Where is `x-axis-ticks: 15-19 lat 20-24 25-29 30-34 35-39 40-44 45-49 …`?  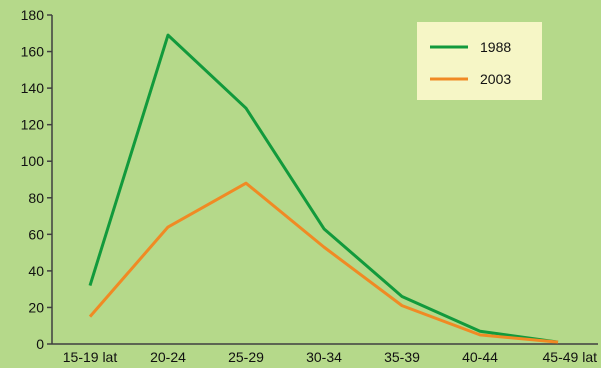 x-axis-ticks: 15-19 lat 20-24 25-29 30-34 35-39 40-44 45-49 … is located at coordinates (330, 357).